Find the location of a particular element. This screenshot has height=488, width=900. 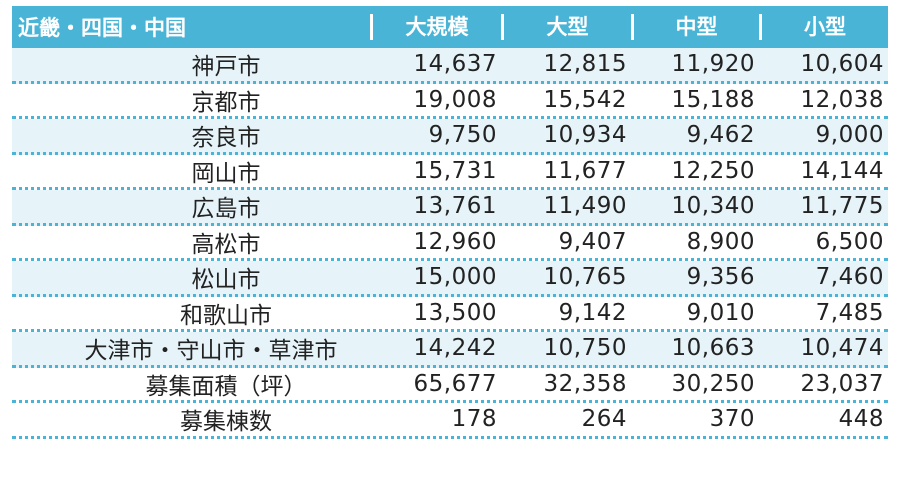

table-row: 松山市 15,000 10,765 9,356 7,460 is located at coordinates (450, 279).